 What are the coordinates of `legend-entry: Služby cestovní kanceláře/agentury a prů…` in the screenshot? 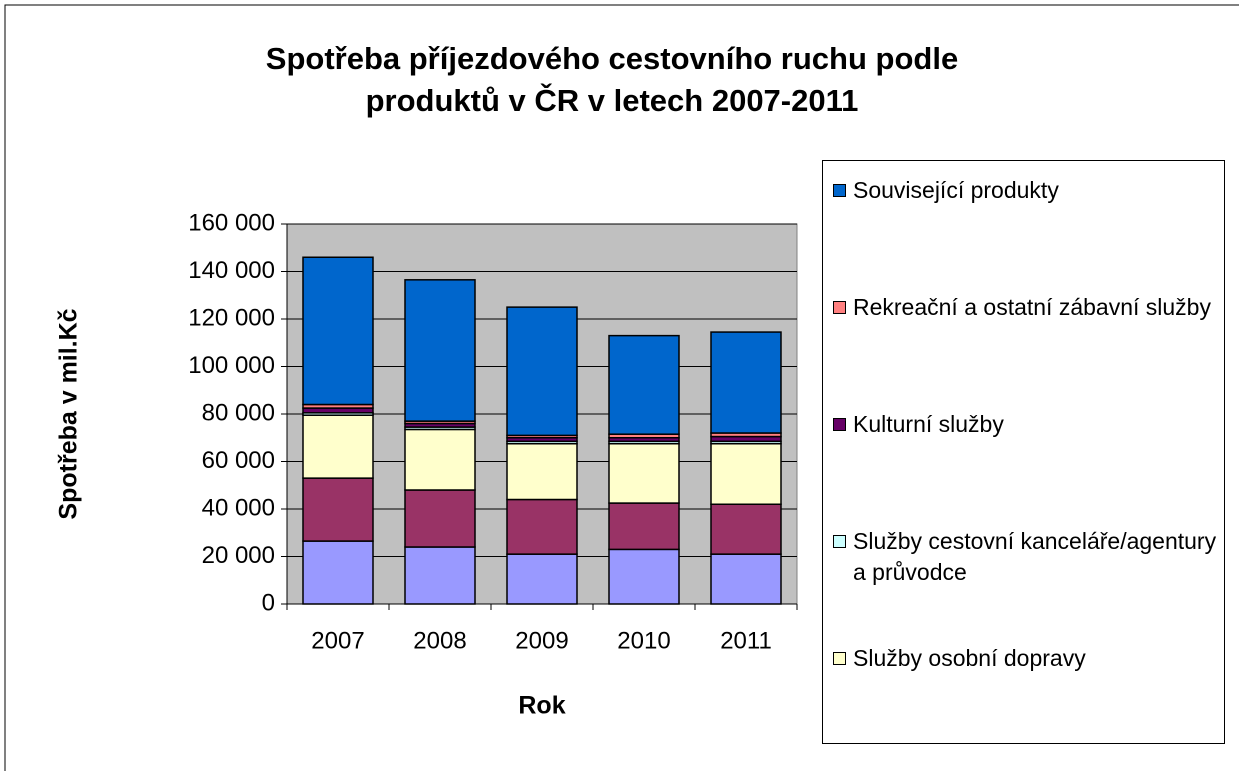 It's located at (1033, 557).